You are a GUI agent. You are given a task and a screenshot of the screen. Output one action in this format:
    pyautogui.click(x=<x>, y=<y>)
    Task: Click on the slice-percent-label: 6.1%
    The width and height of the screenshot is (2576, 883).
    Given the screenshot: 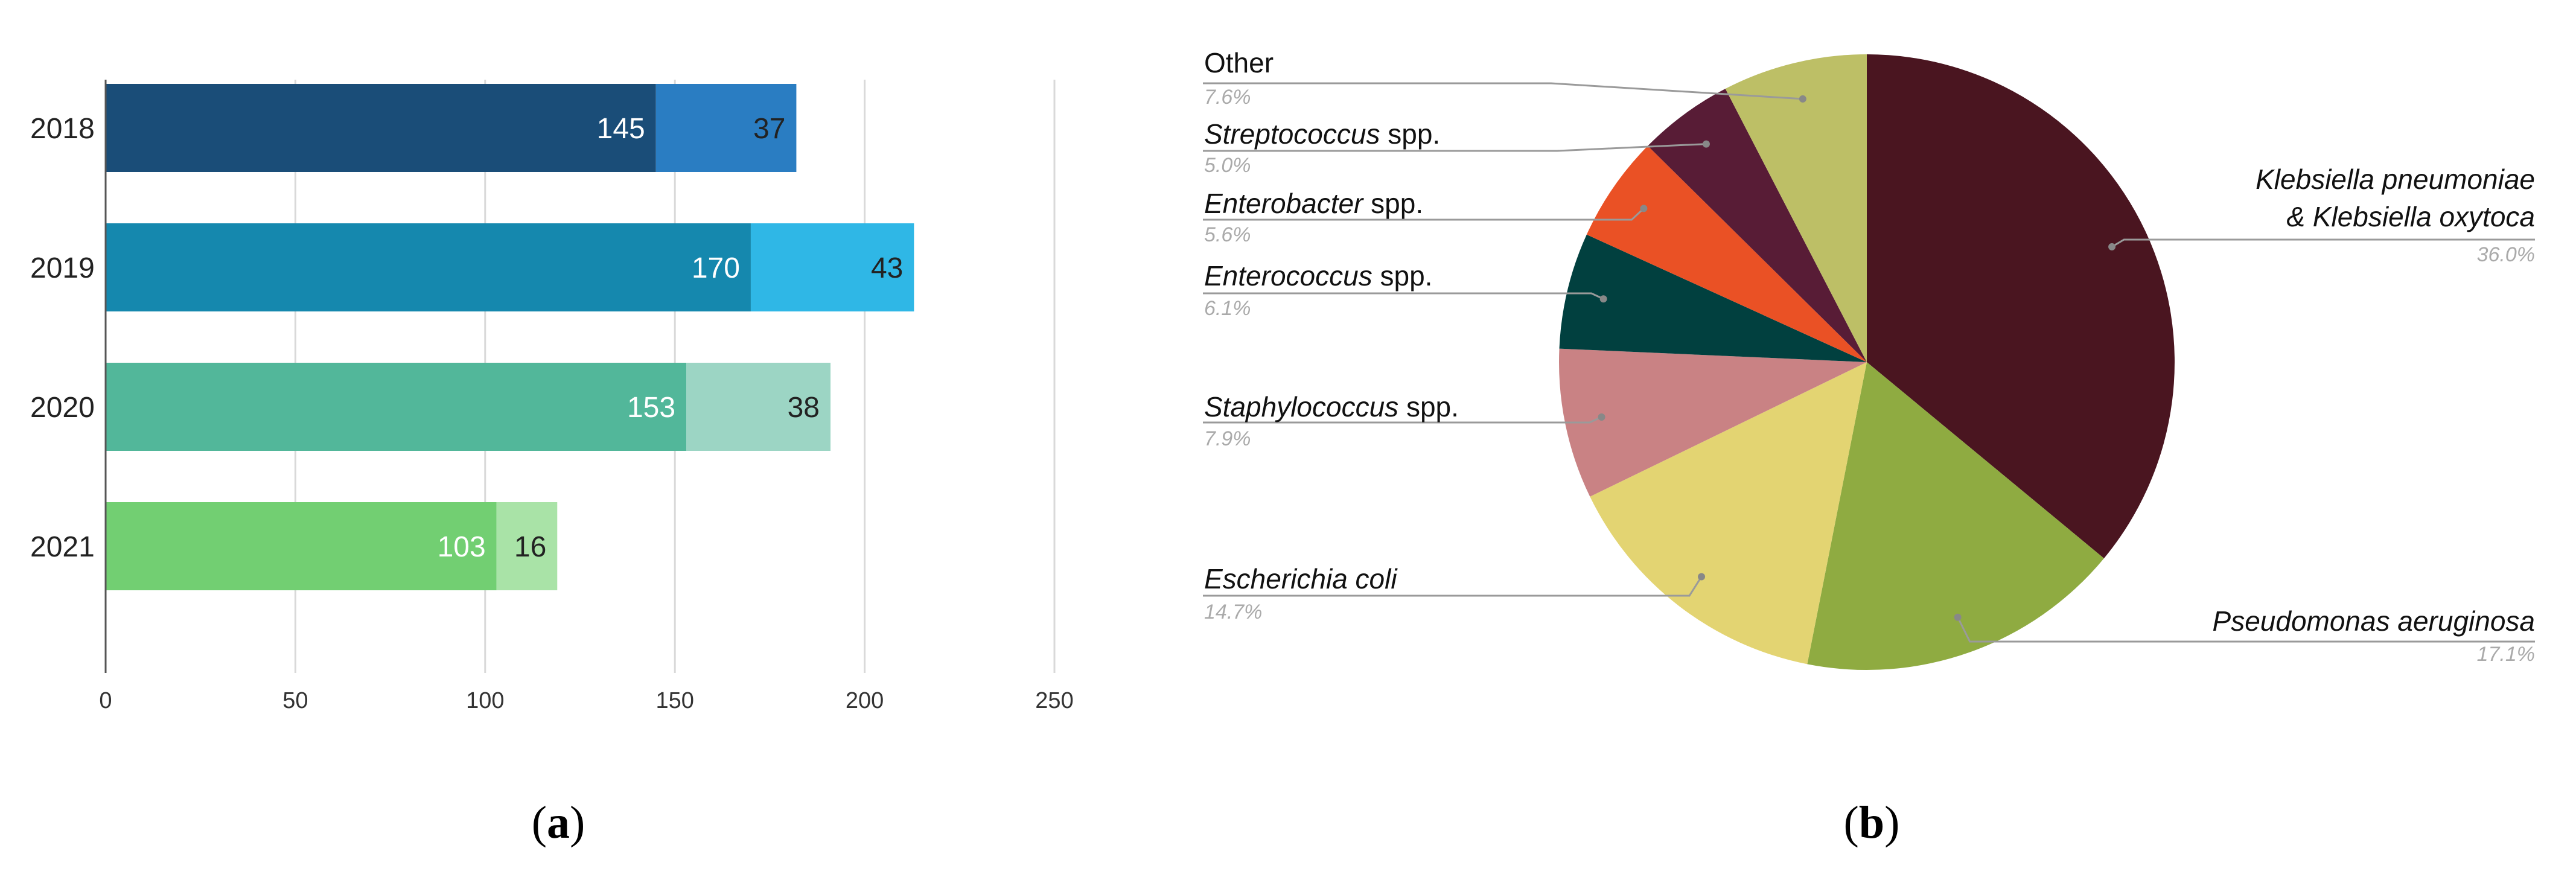 What is the action you would take?
    pyautogui.click(x=1227, y=308)
    